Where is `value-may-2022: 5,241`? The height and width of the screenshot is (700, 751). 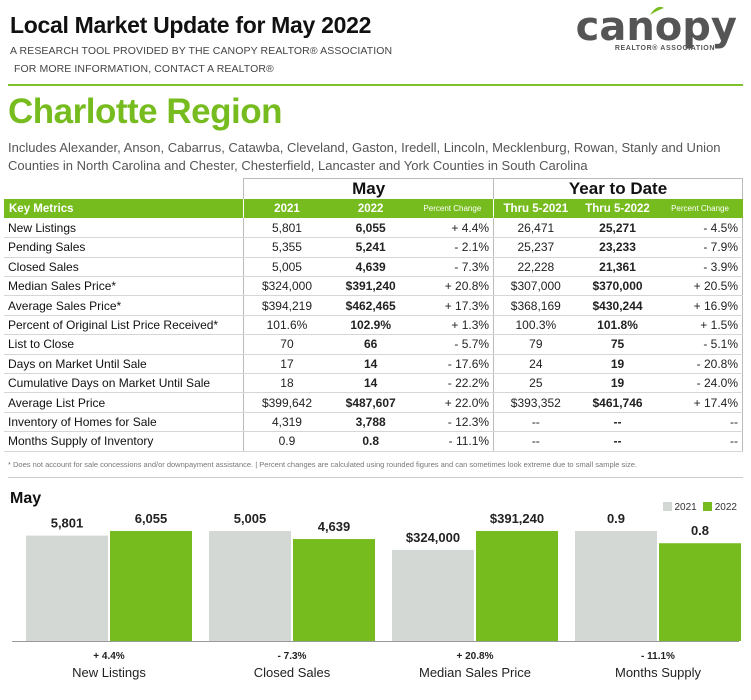
value-may-2022: 5,241 is located at coordinates (370, 247).